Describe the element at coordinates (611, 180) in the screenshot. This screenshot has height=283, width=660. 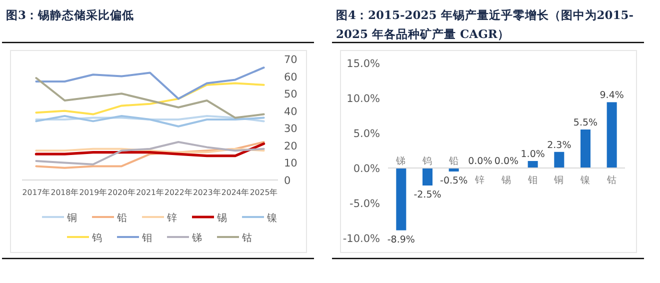
I see `x-tick-label: 钴` at that location.